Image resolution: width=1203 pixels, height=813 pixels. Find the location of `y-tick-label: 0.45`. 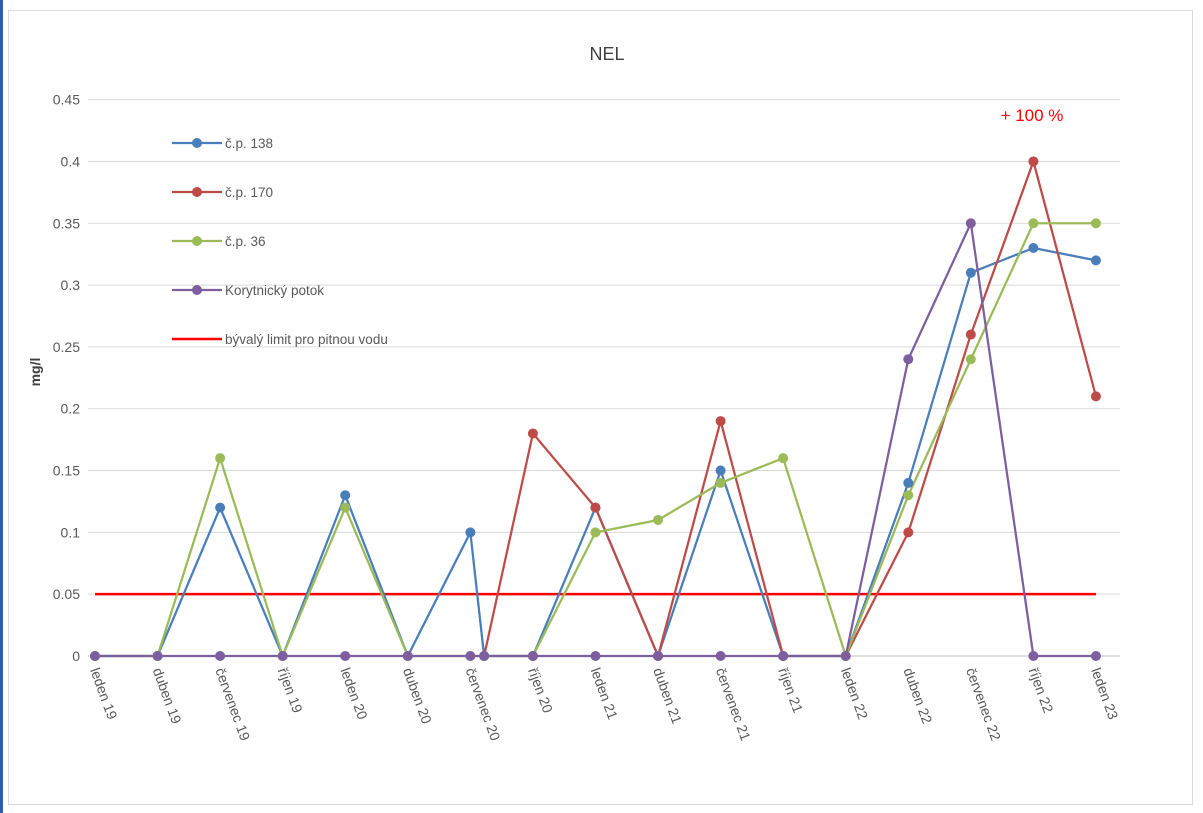

y-tick-label: 0.45 is located at coordinates (66, 100).